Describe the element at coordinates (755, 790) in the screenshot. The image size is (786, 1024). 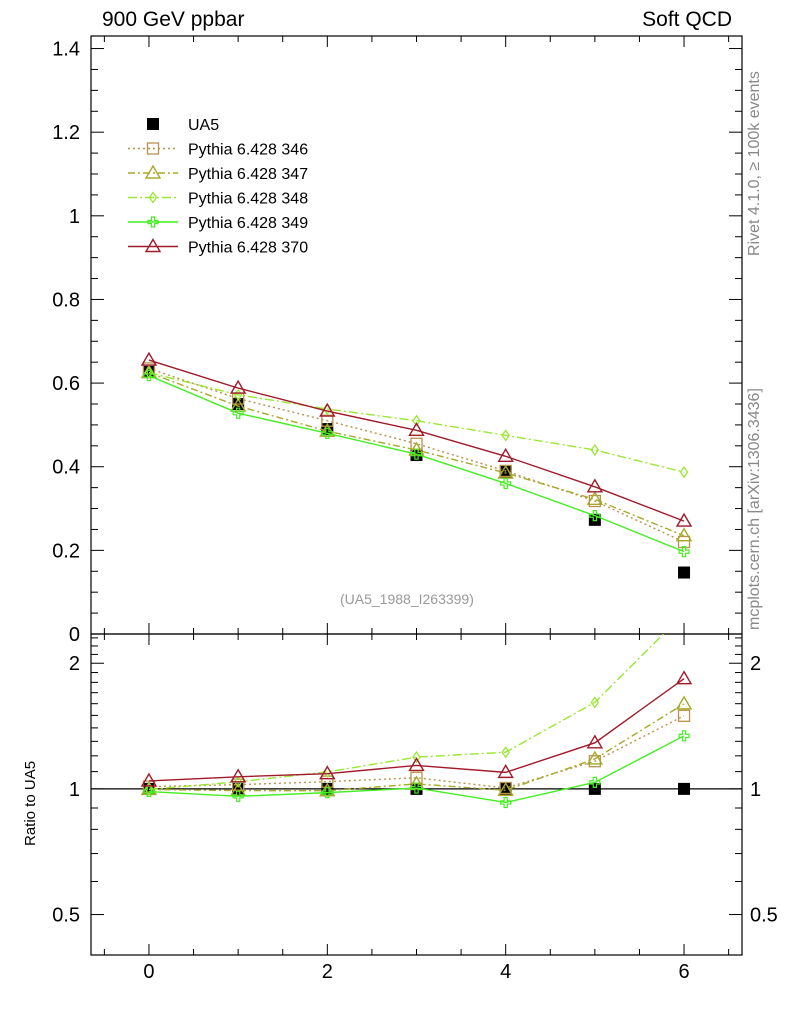
I see `ratio-tick-label-right: 1` at that location.